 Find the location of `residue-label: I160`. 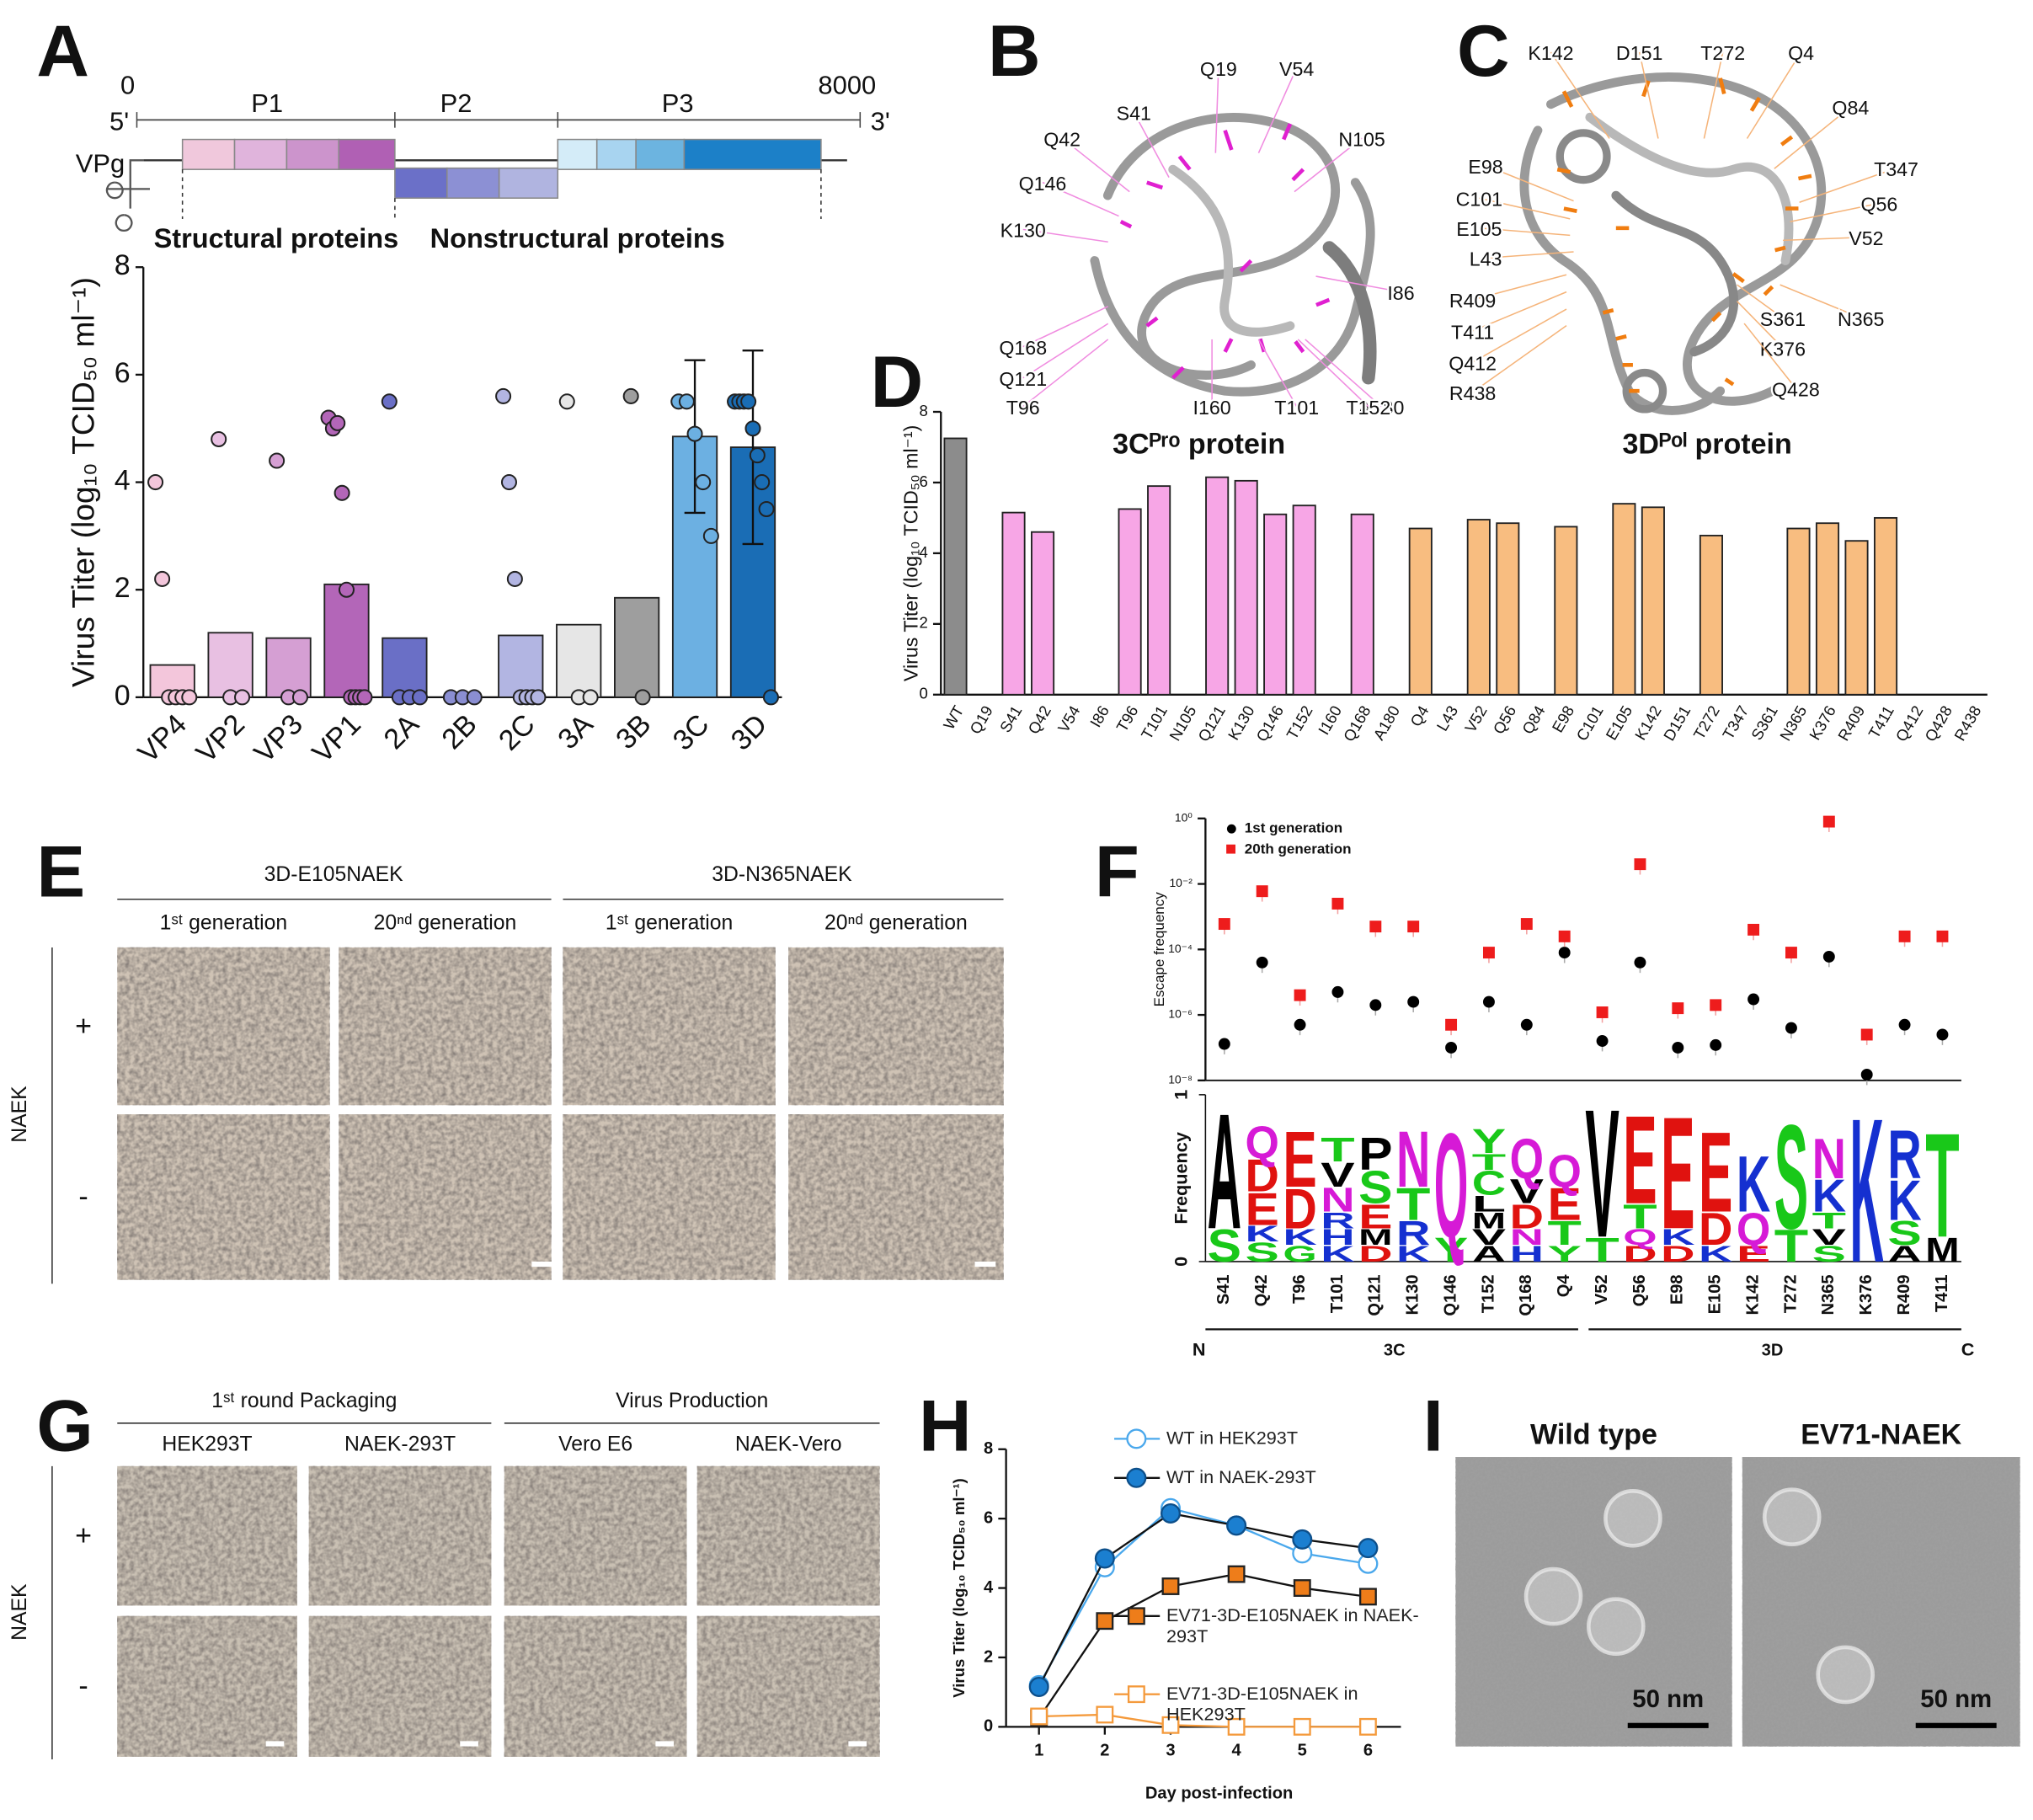

residue-label: I160 is located at coordinates (1212, 408).